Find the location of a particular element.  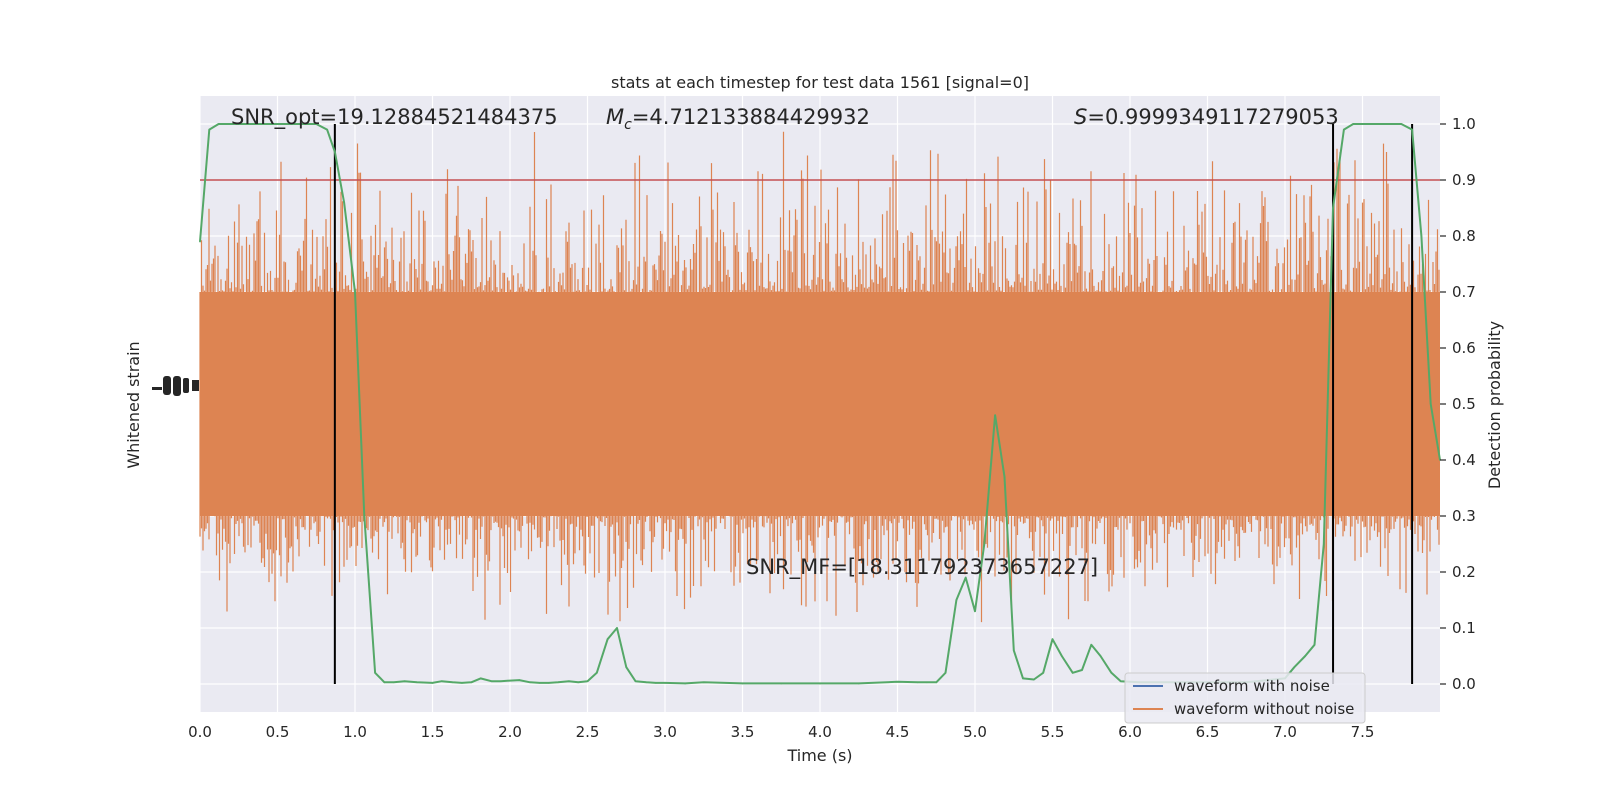

x-tick-label: 7.0 is located at coordinates (1285, 732).